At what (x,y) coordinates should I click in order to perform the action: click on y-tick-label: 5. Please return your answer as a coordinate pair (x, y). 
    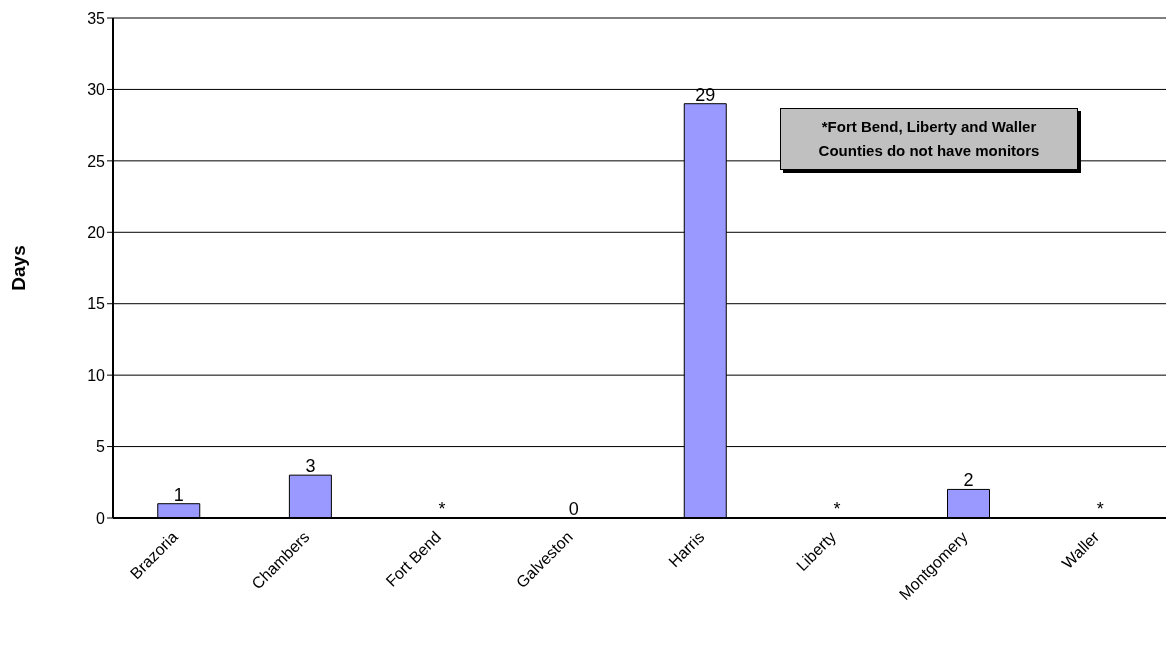
    Looking at the image, I should click on (101, 447).